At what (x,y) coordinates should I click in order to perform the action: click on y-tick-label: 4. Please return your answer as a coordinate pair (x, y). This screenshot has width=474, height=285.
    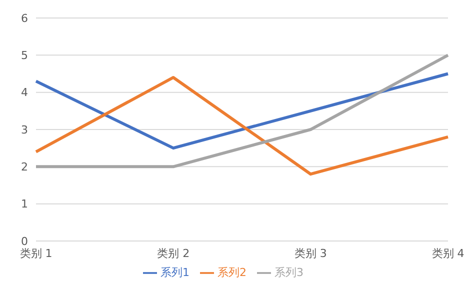
    Looking at the image, I should click on (24, 93).